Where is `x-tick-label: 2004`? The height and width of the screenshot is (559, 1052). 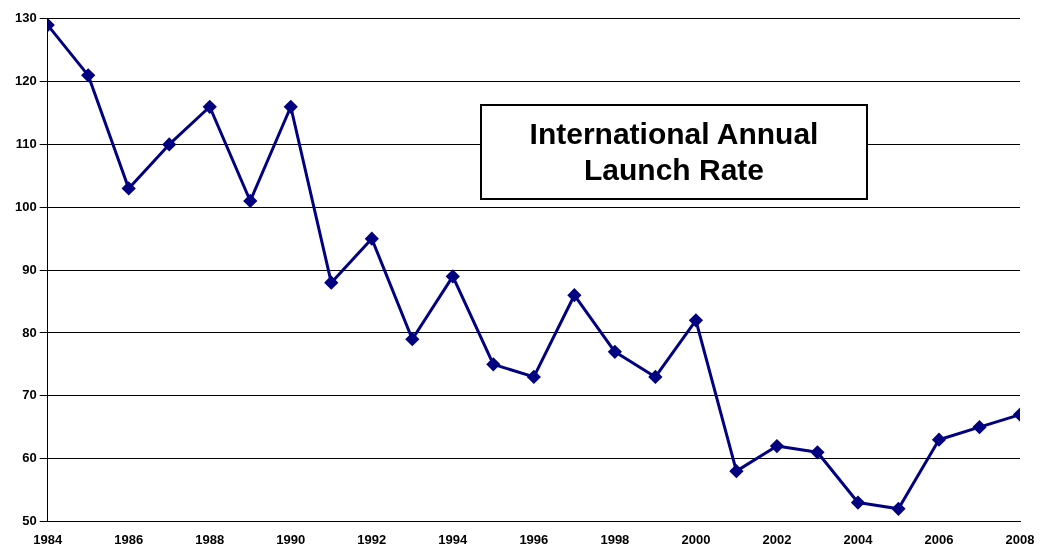
x-tick-label: 2004 is located at coordinates (858, 539).